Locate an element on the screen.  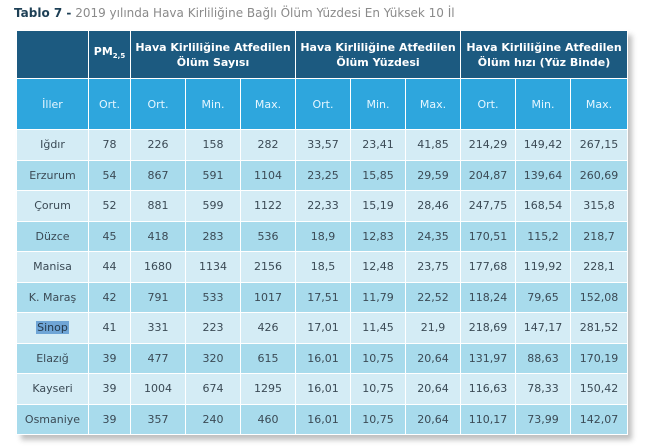
header-group-death-percent: Hava Kirliliğine Atfedilen Ölüm Yüzdesi is located at coordinates (378, 54).